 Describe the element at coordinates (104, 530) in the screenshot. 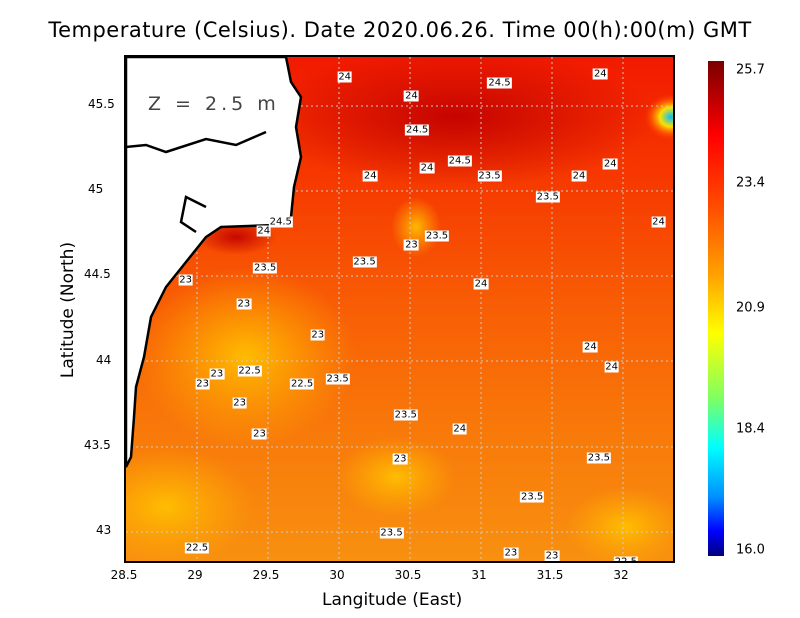

I see `y-tick: 43` at that location.